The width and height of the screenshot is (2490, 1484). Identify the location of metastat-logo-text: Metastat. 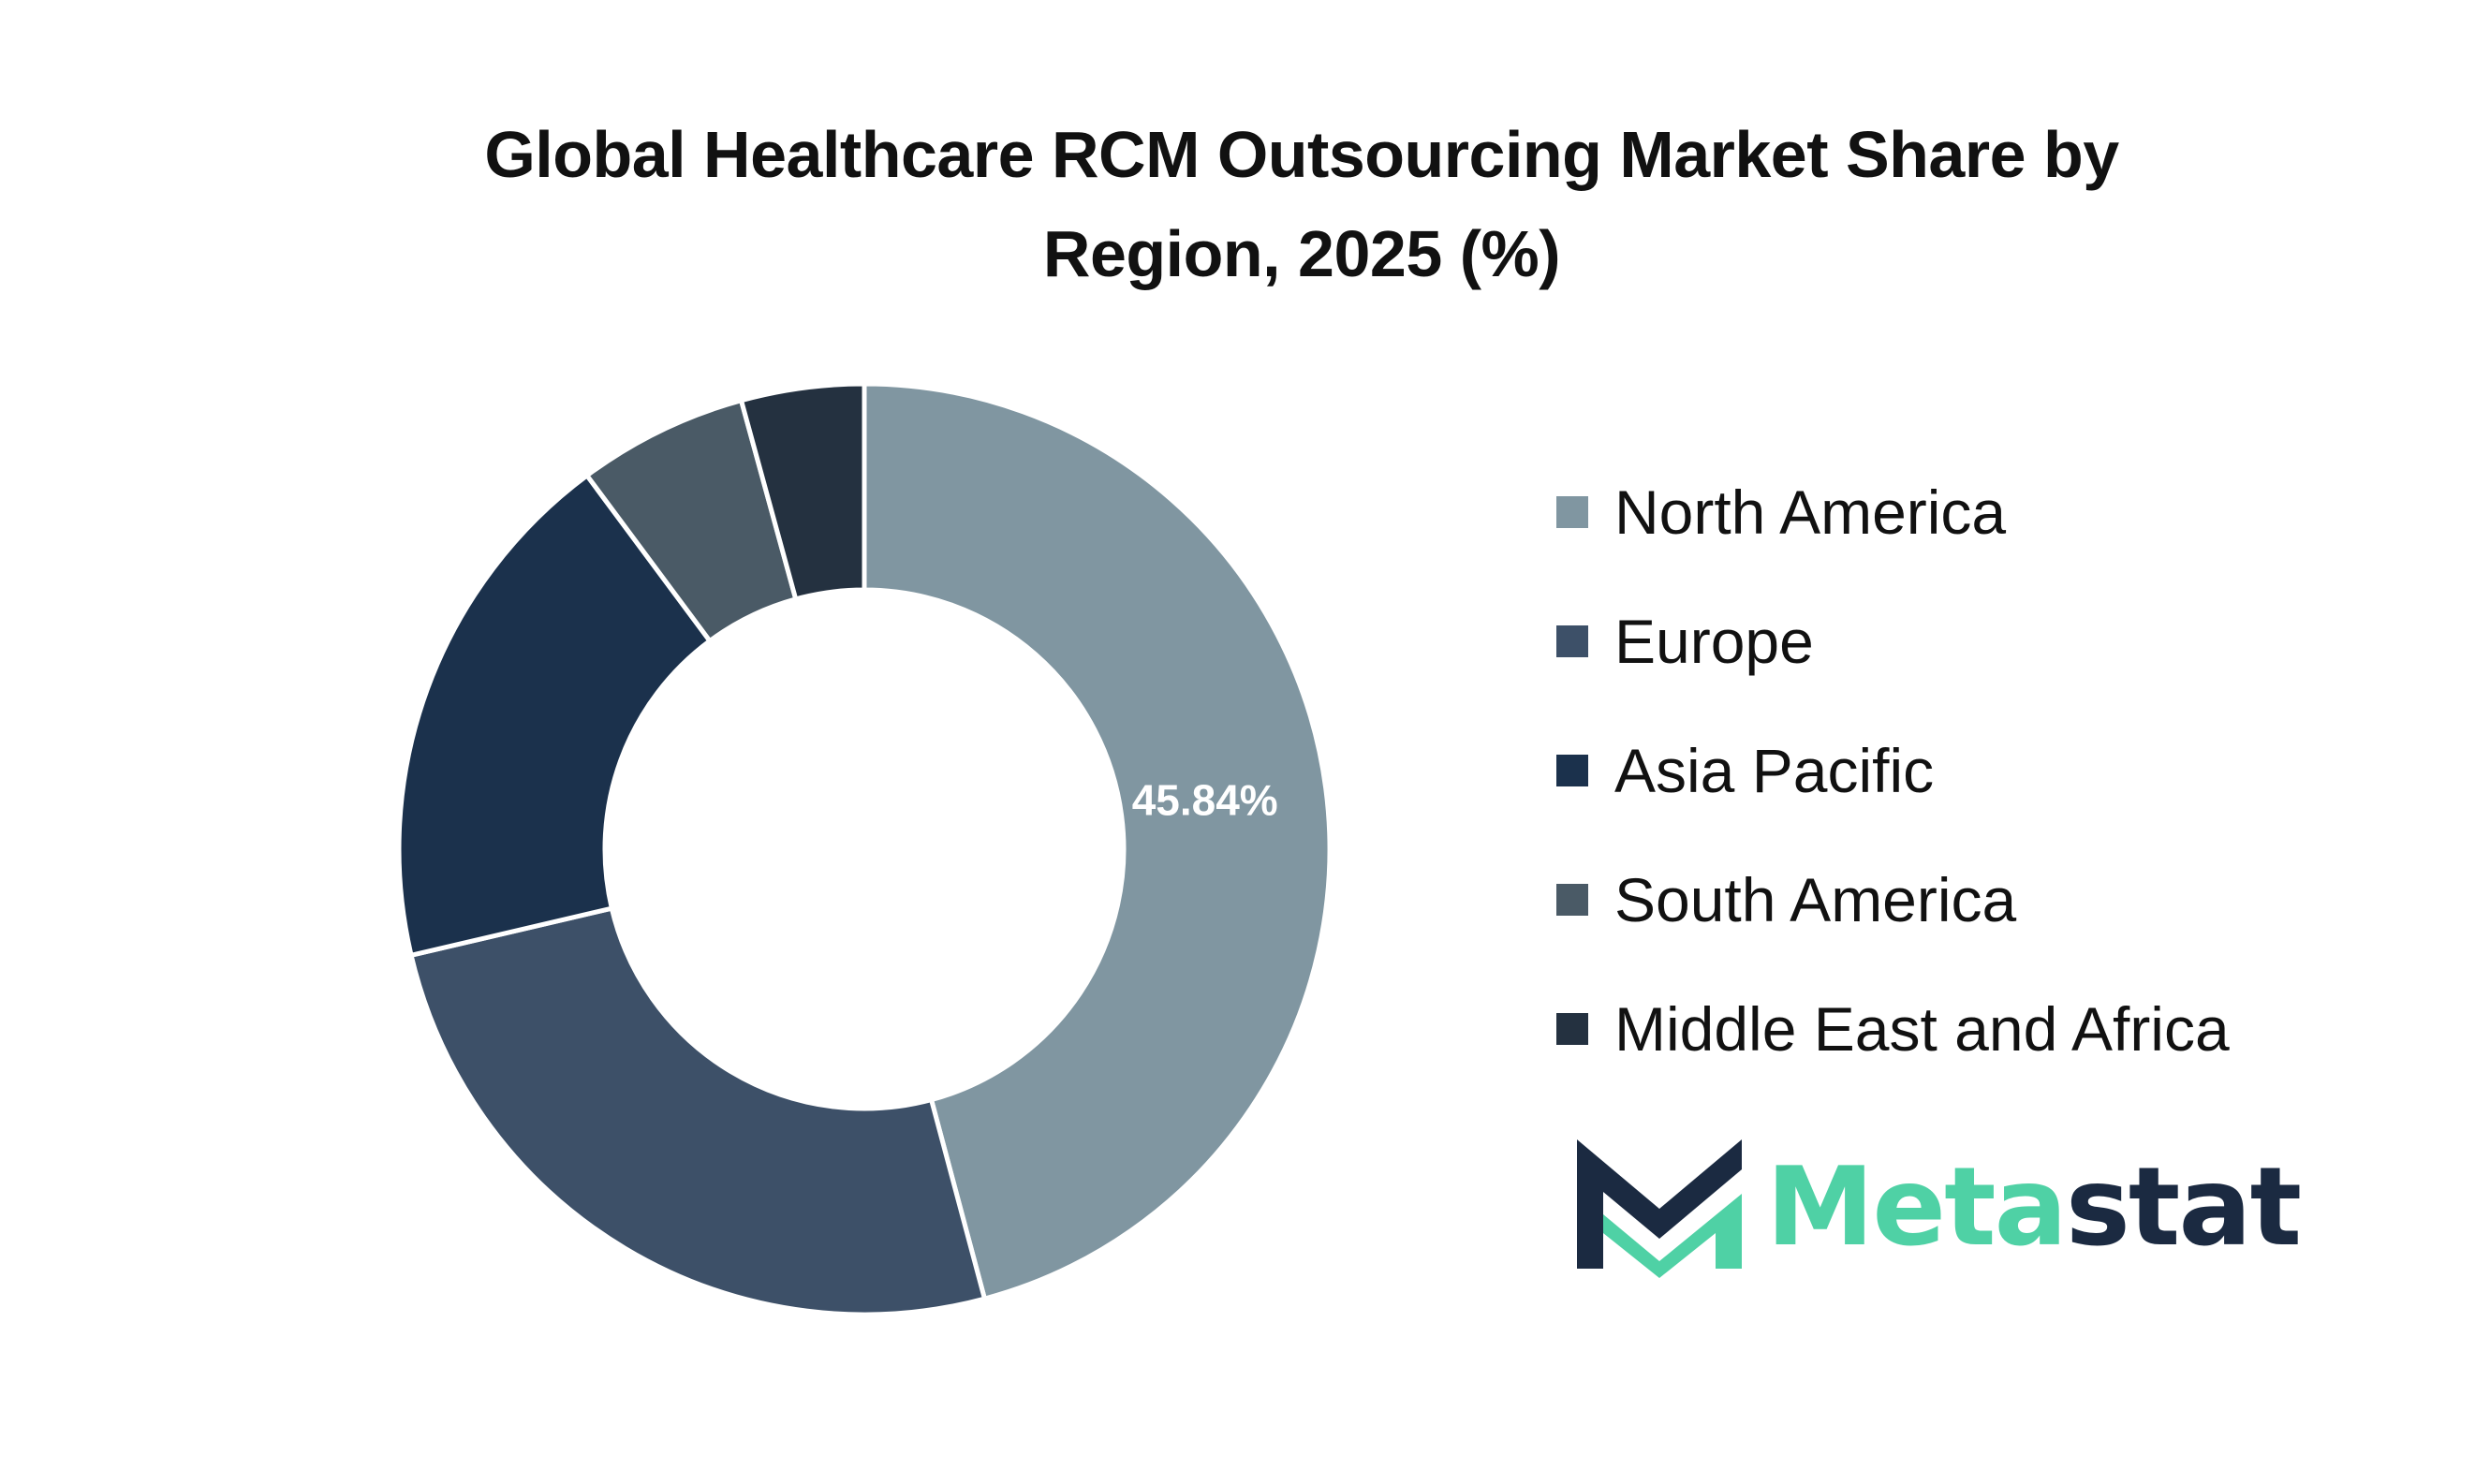
(2034, 1207).